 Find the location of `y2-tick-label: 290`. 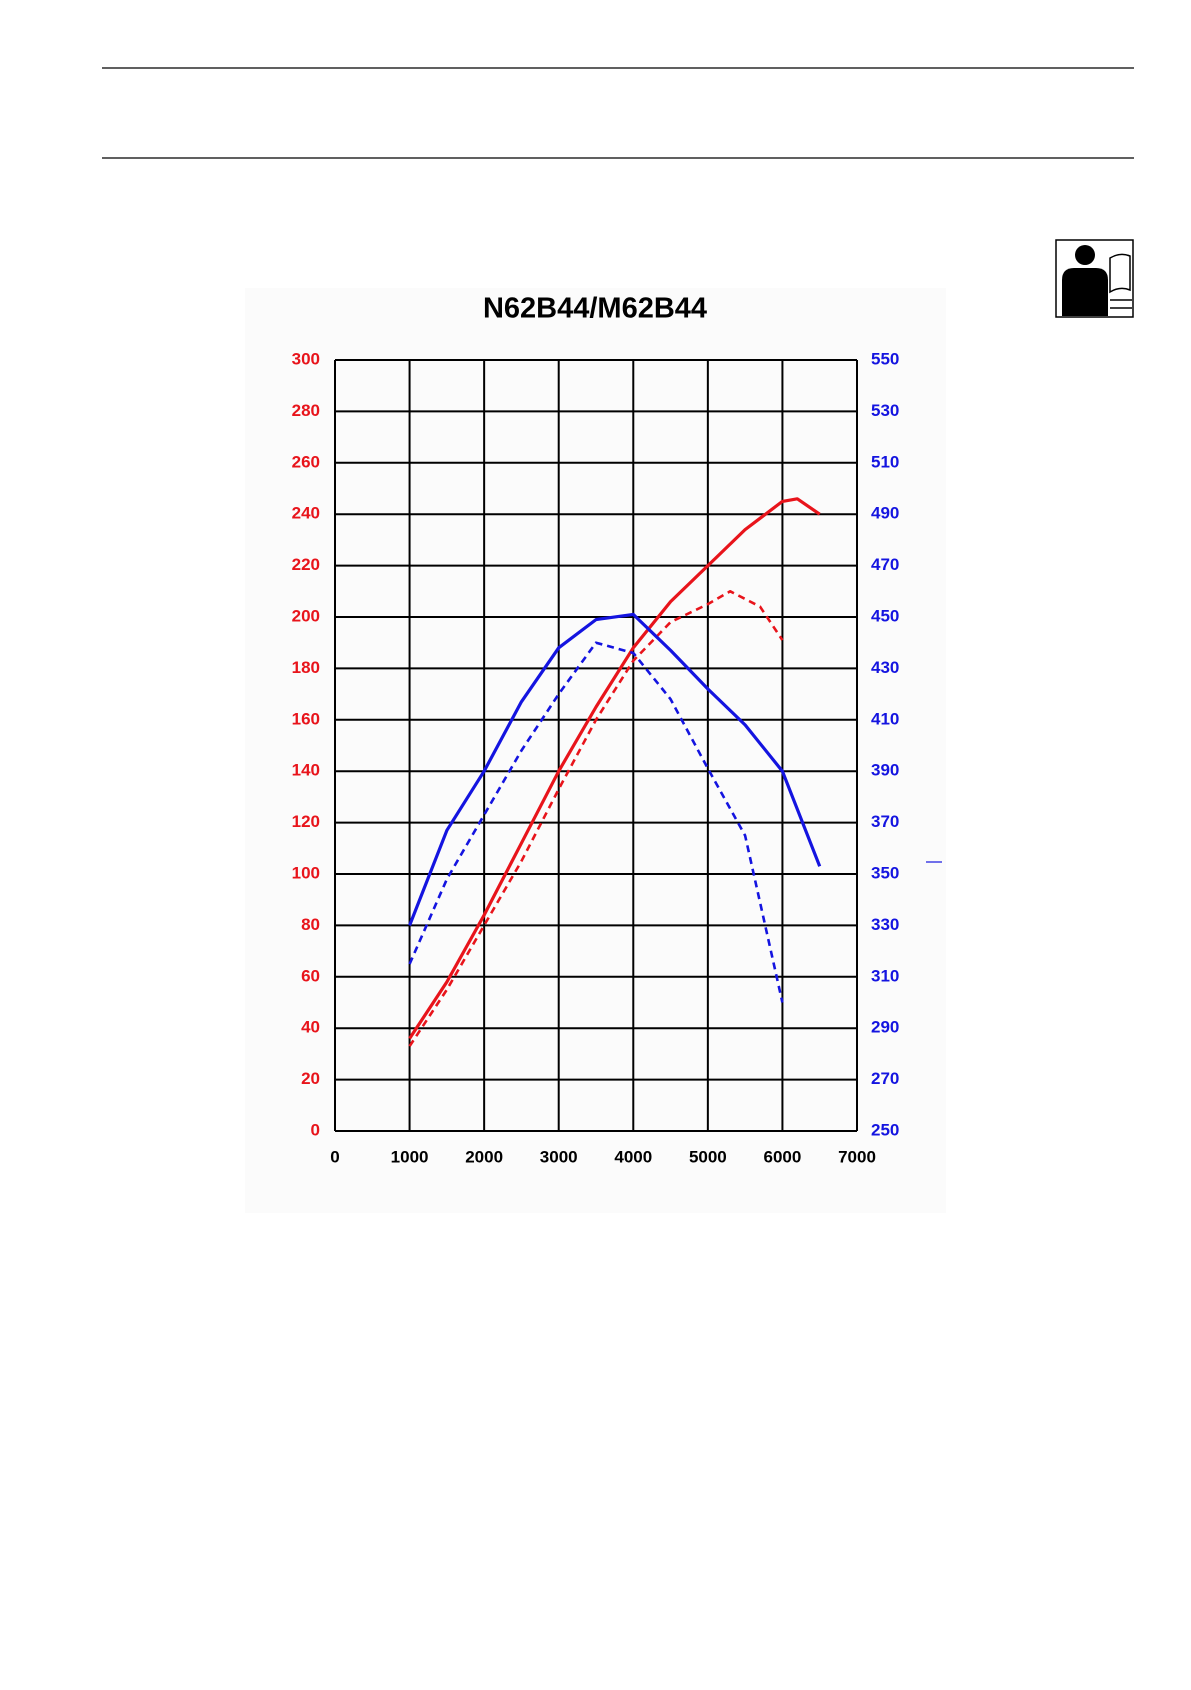

y2-tick-label: 290 is located at coordinates (885, 1027).